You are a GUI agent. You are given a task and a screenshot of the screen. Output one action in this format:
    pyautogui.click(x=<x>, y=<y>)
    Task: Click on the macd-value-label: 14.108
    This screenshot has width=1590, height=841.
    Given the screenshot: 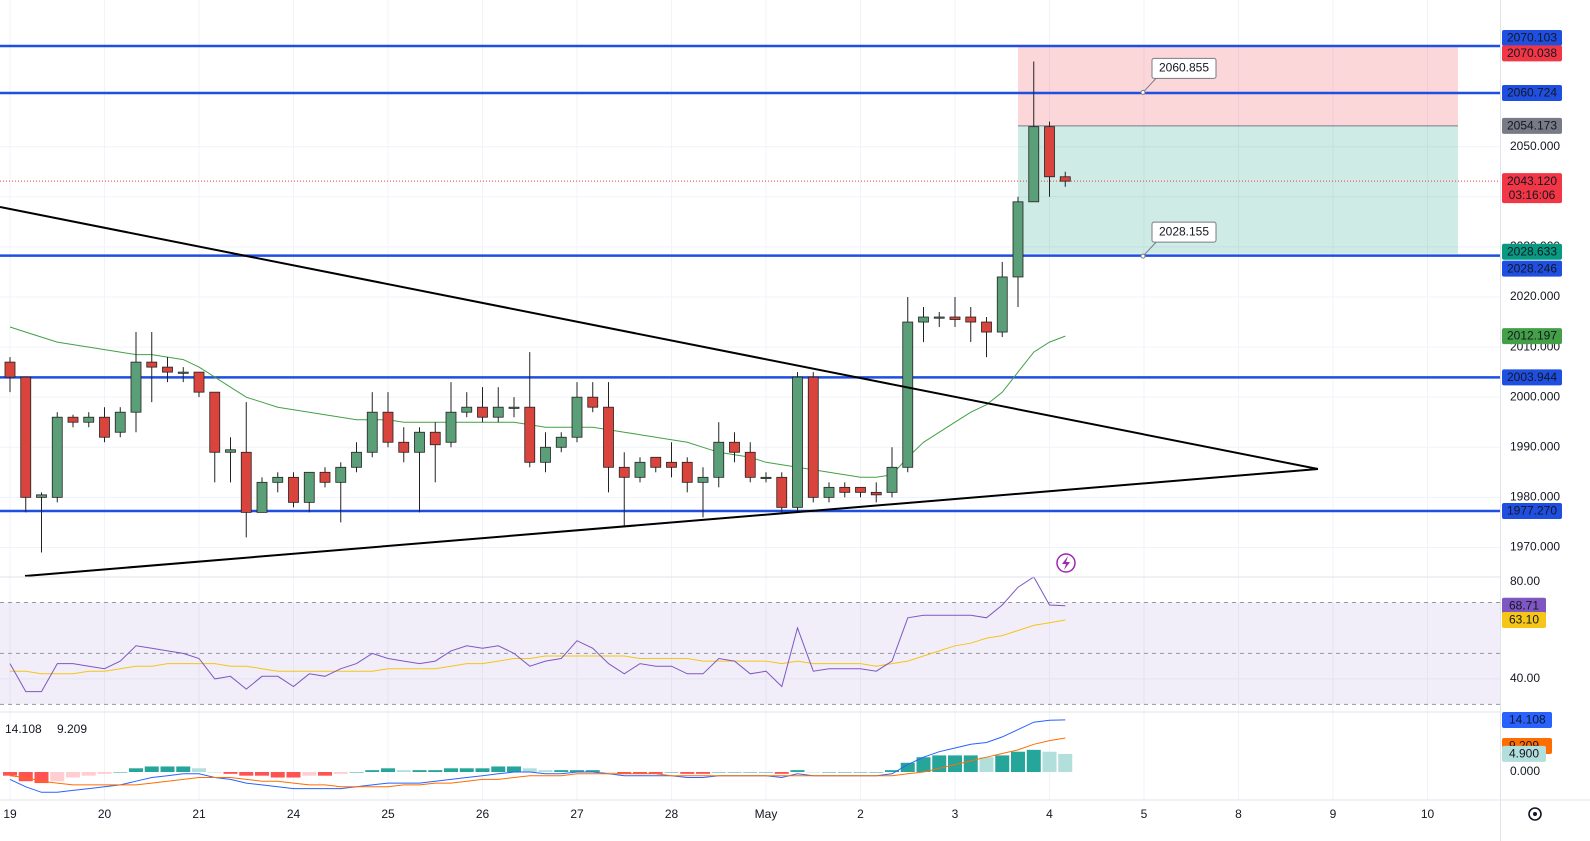 What is the action you would take?
    pyautogui.click(x=1527, y=720)
    